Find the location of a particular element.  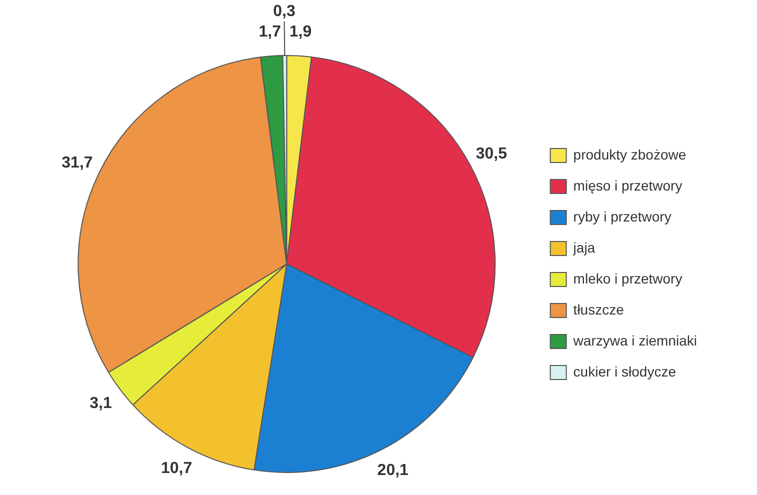

legend-label: cukier i słodycze is located at coordinates (624, 371).